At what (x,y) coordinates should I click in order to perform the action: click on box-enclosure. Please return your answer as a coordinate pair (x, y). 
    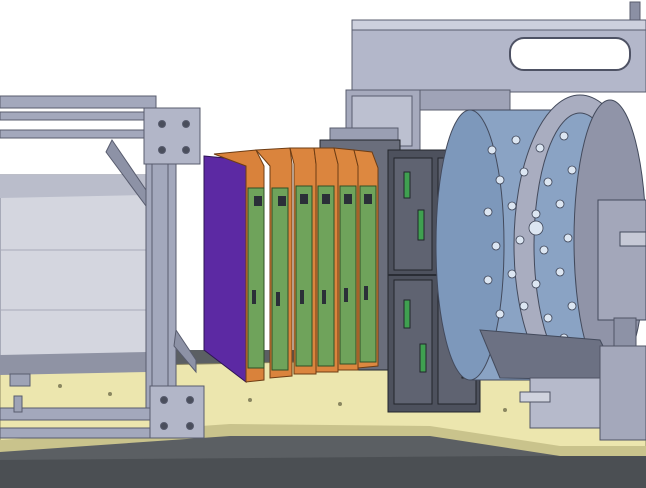
    Looking at the image, I should click on (74, 274).